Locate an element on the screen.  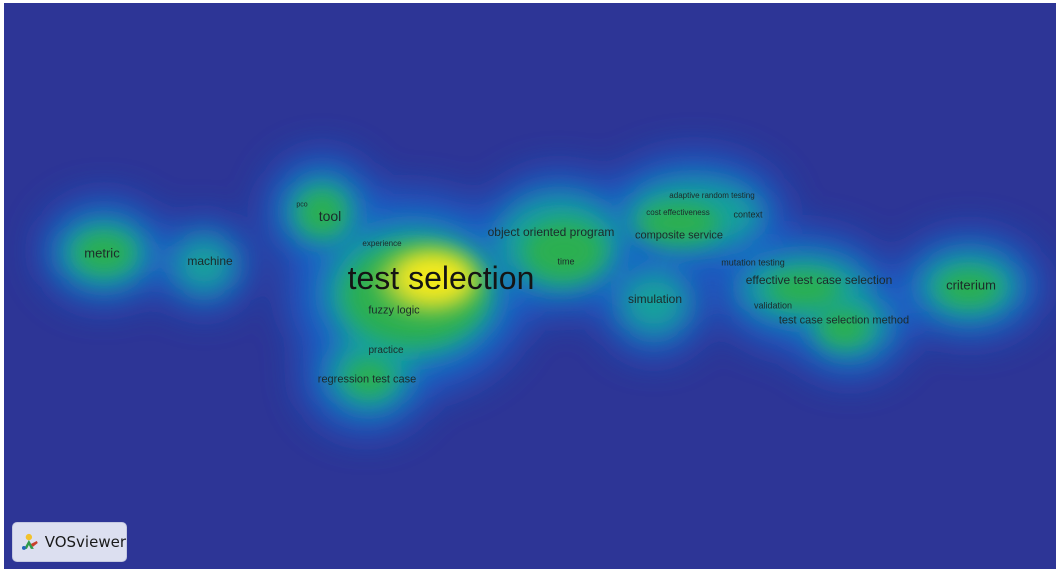
term-label: machine is located at coordinates (210, 261).